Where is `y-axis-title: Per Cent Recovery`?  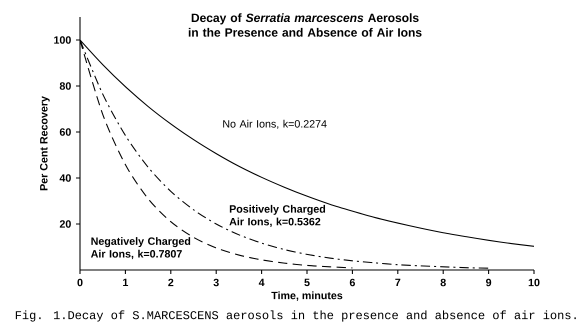
y-axis-title: Per Cent Recovery is located at coordinates (45, 143).